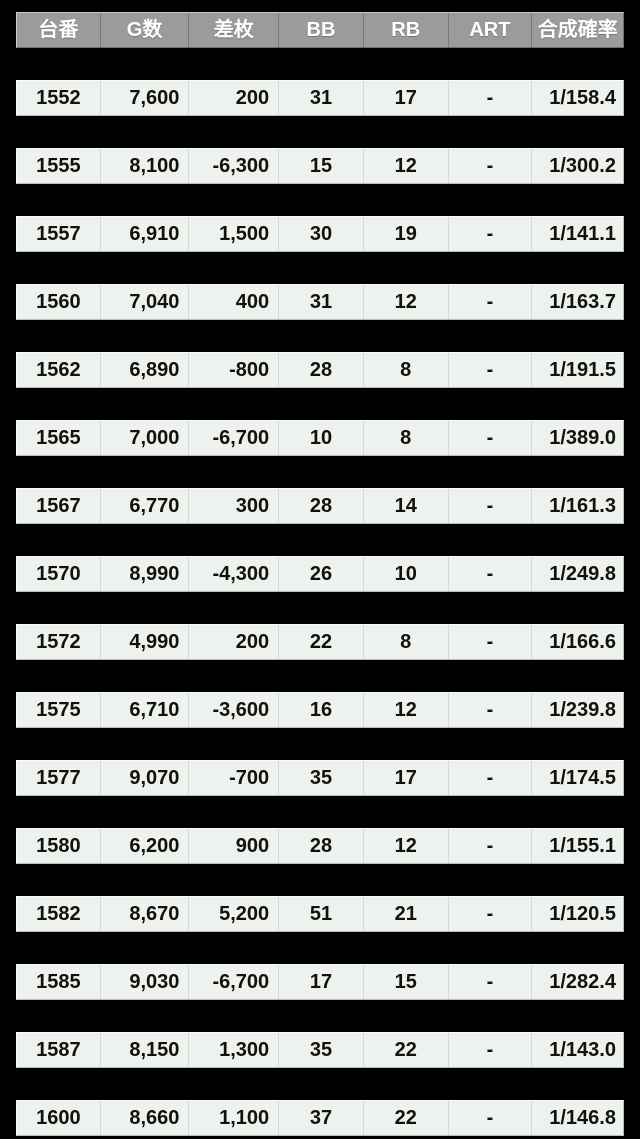 This screenshot has width=640, height=1139. Describe the element at coordinates (234, 1050) in the screenshot. I see `cell-saimai: 1,300` at that location.